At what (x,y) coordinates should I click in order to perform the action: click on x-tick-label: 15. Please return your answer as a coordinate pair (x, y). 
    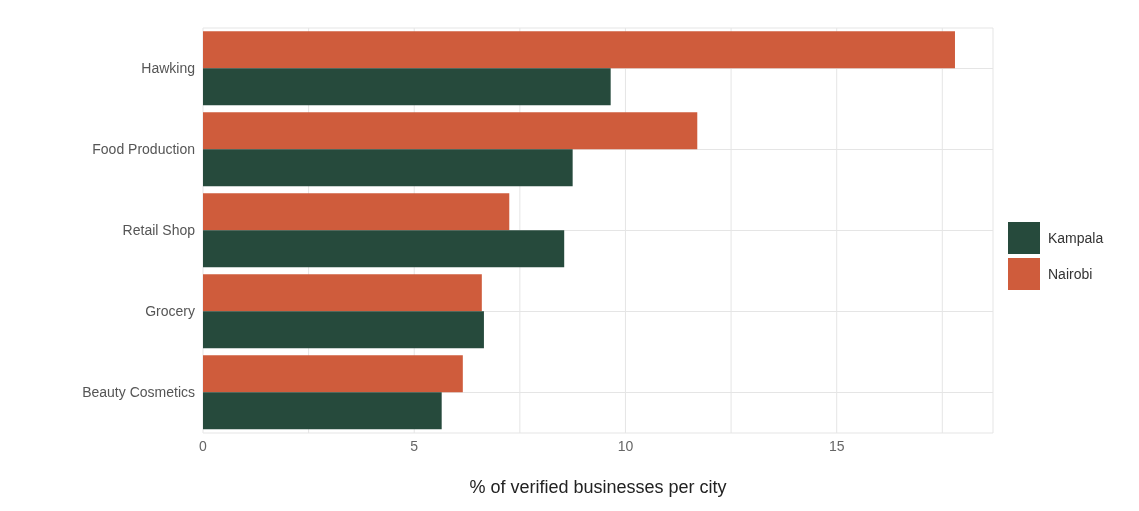
    Looking at the image, I should click on (836, 445).